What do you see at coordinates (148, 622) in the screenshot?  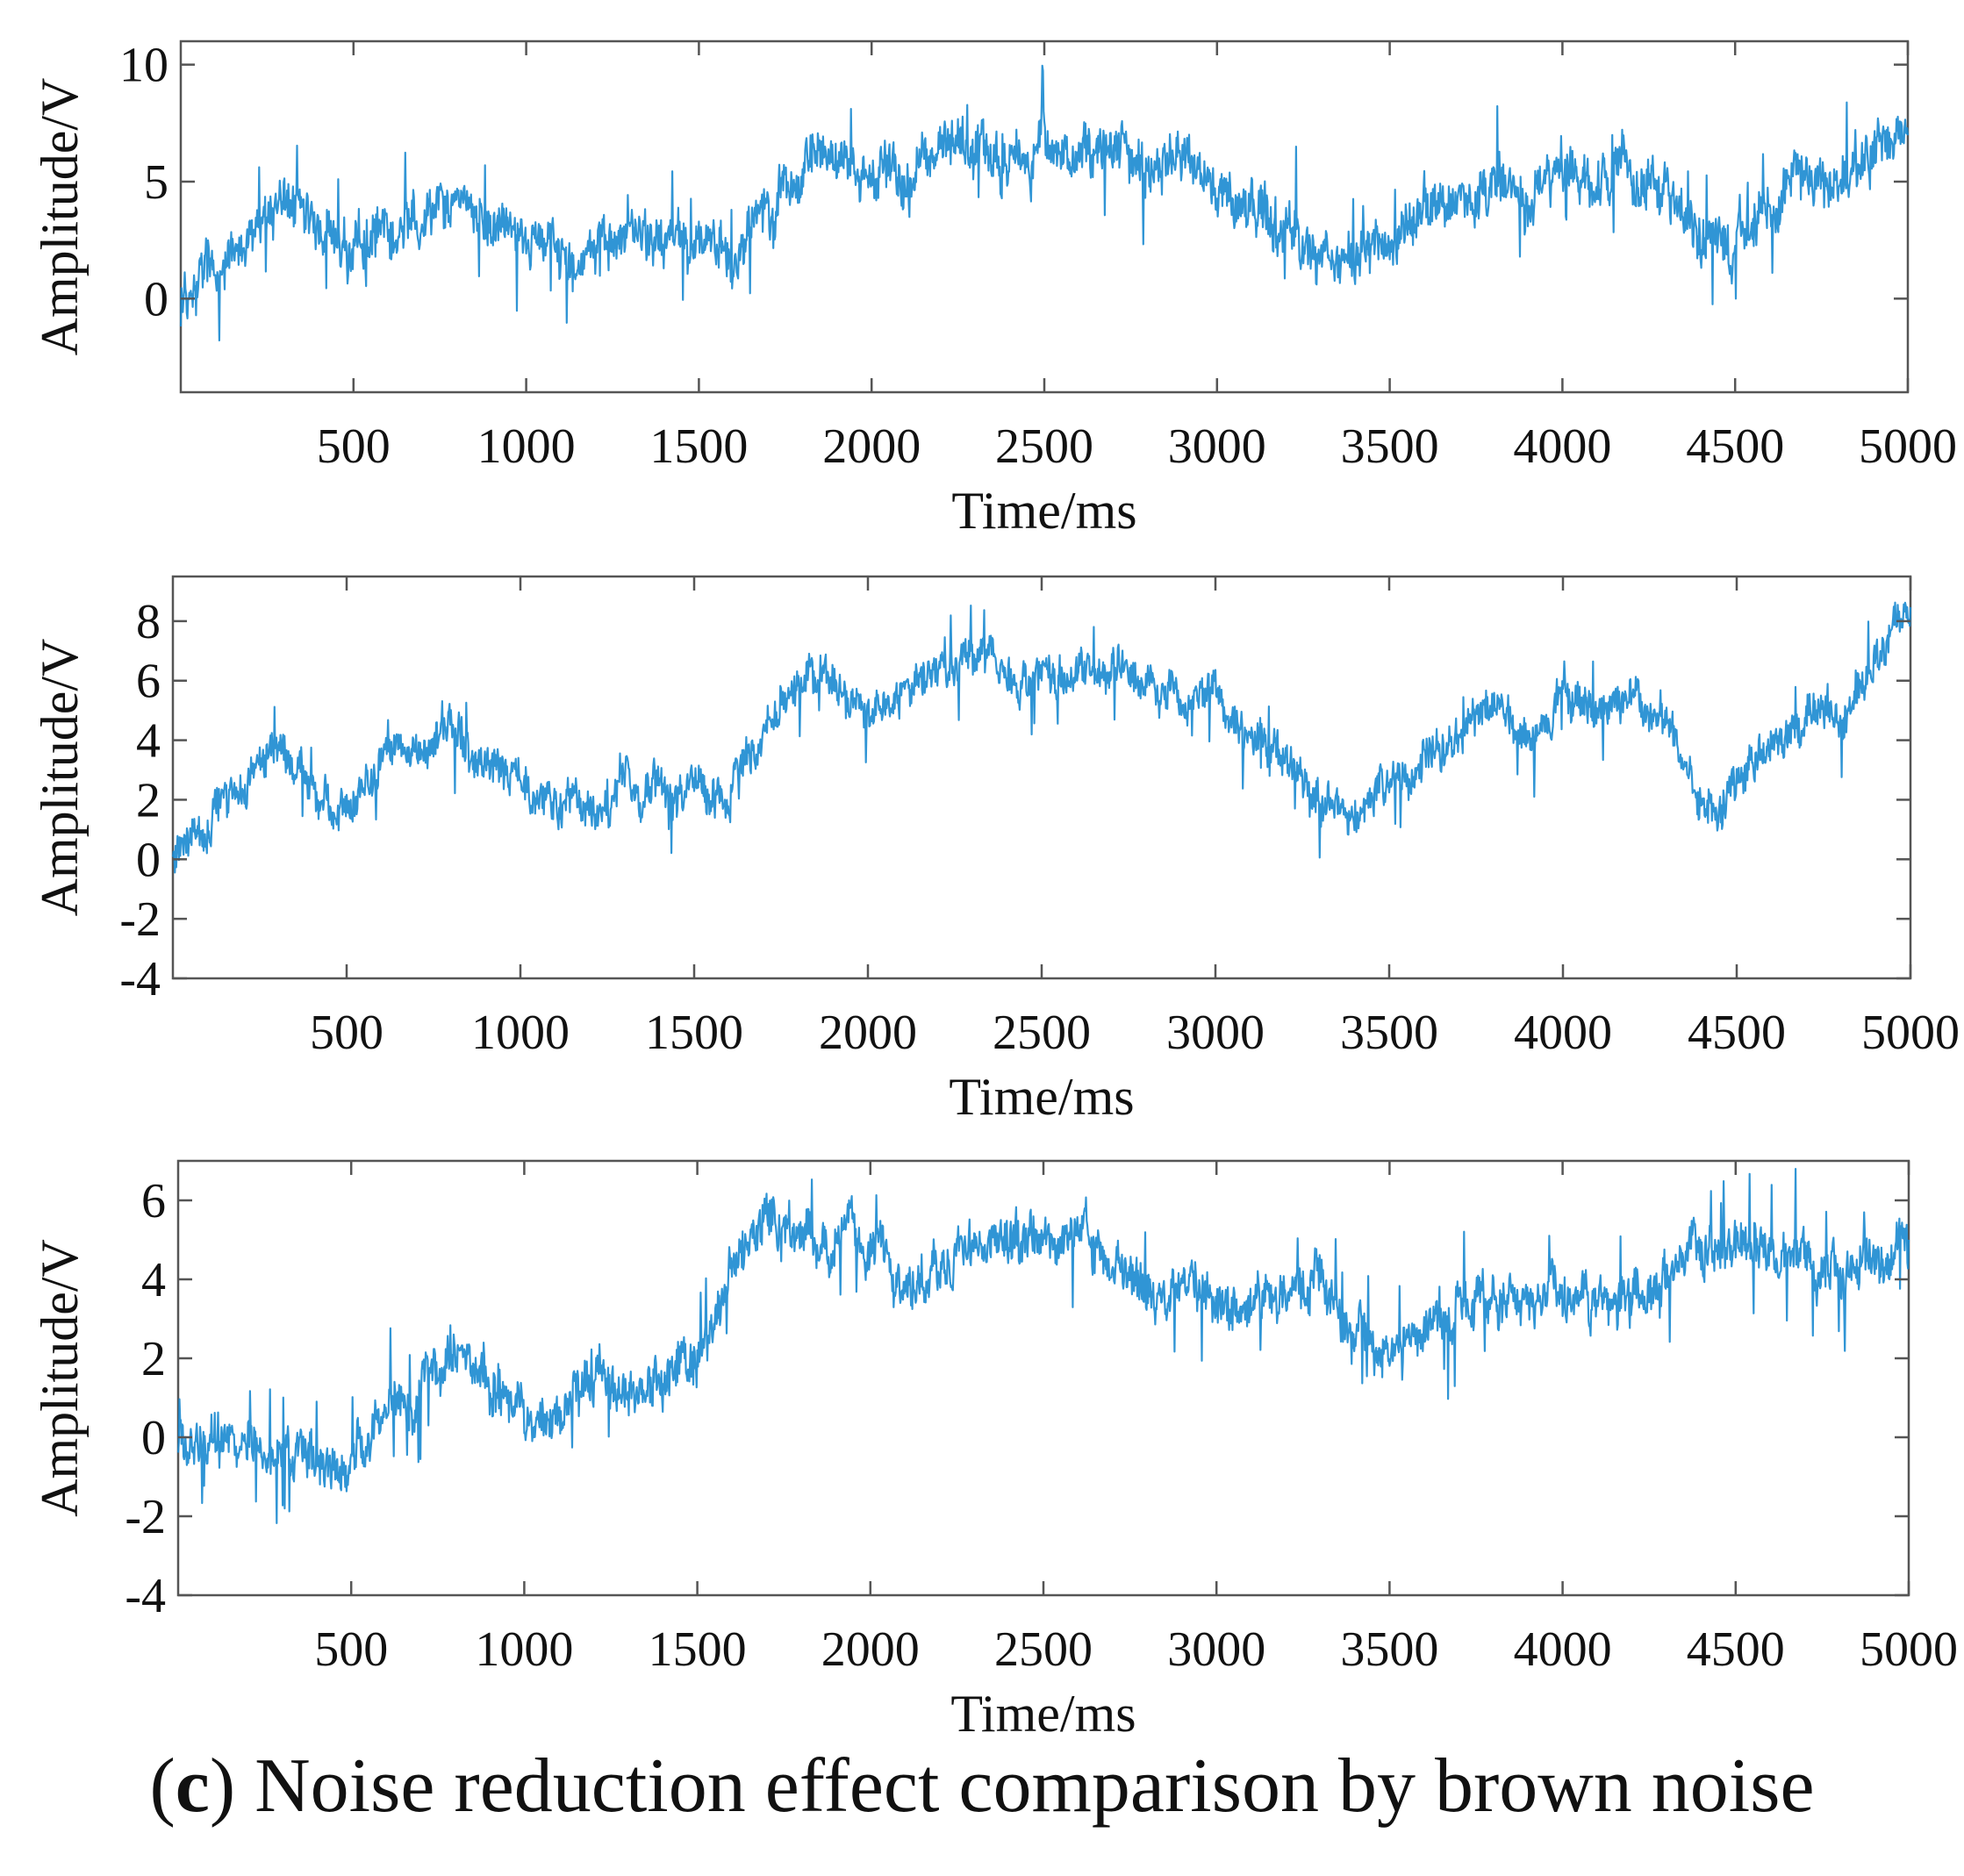 I see `y-tick-label: 8` at bounding box center [148, 622].